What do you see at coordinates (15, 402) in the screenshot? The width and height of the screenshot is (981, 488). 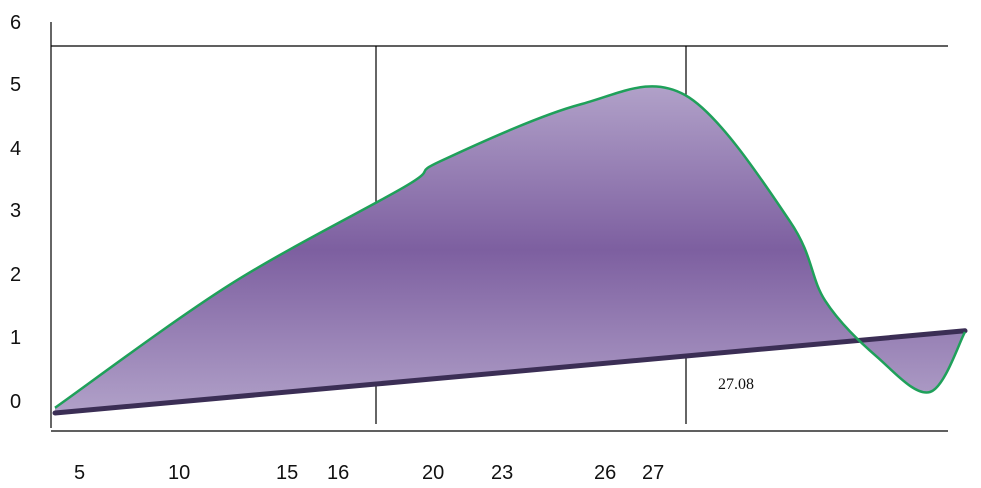 I see `y-tick-label: 0` at bounding box center [15, 402].